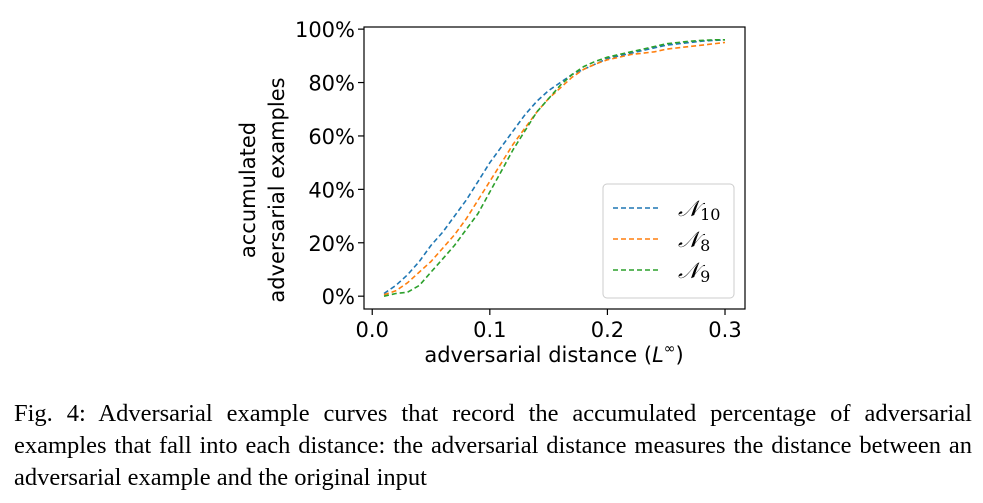 Image resolution: width=983 pixels, height=503 pixels. What do you see at coordinates (489, 330) in the screenshot?
I see `x-tick-label: 0.1` at bounding box center [489, 330].